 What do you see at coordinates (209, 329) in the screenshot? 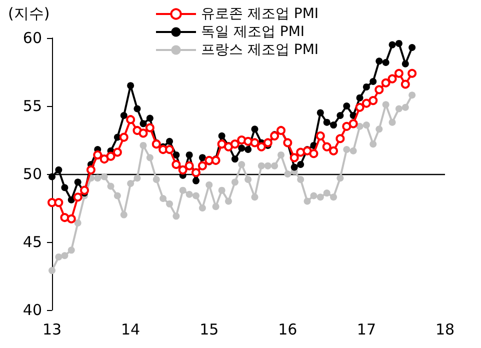
I see `x-tick-label: 15` at bounding box center [209, 329].